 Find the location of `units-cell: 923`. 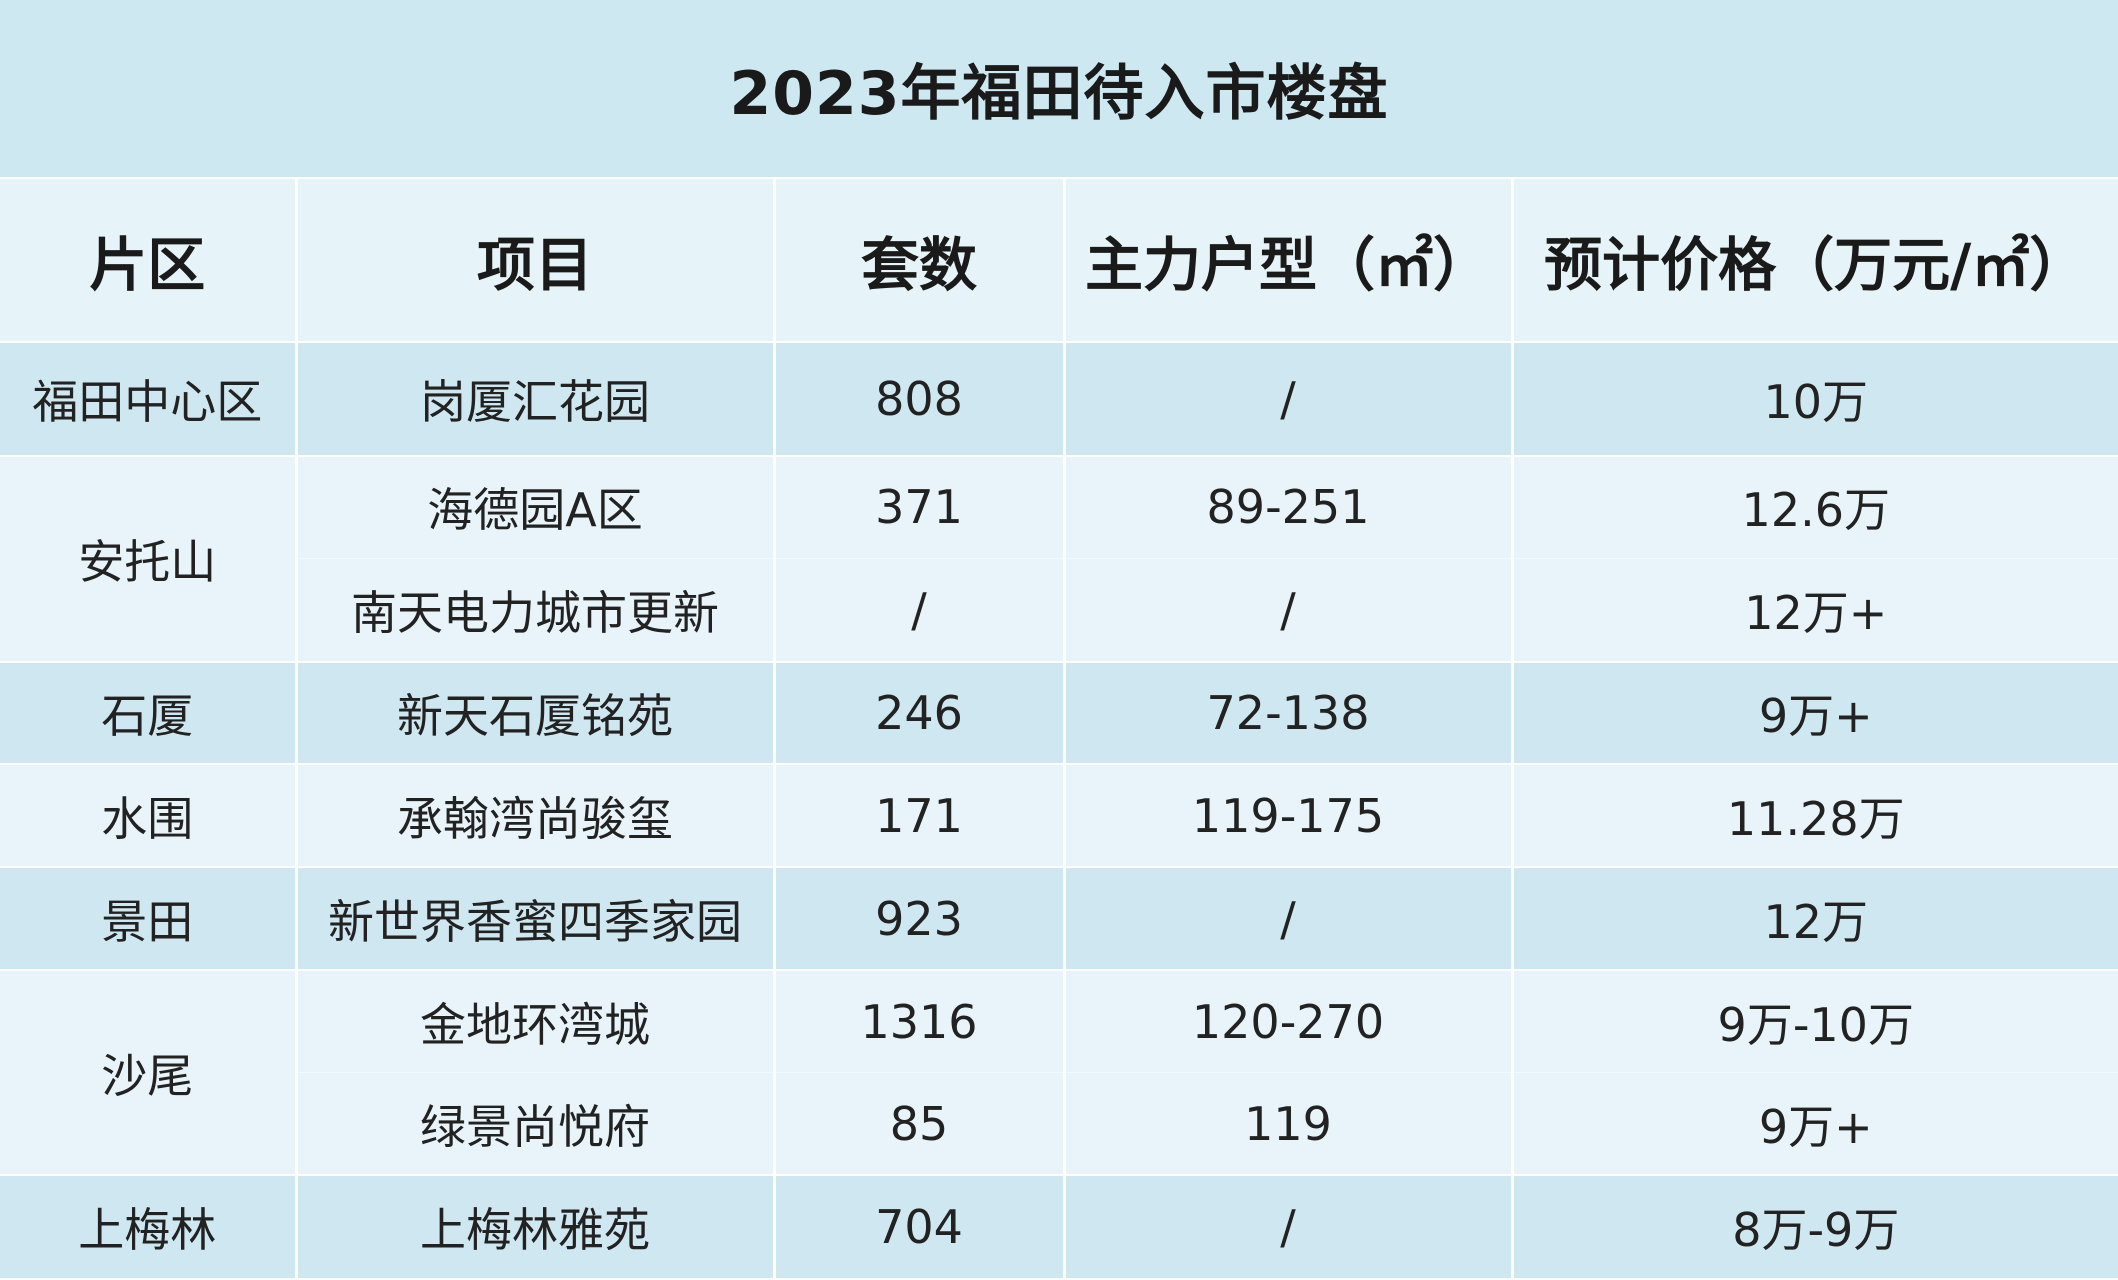

units-cell: 923 is located at coordinates (920, 919).